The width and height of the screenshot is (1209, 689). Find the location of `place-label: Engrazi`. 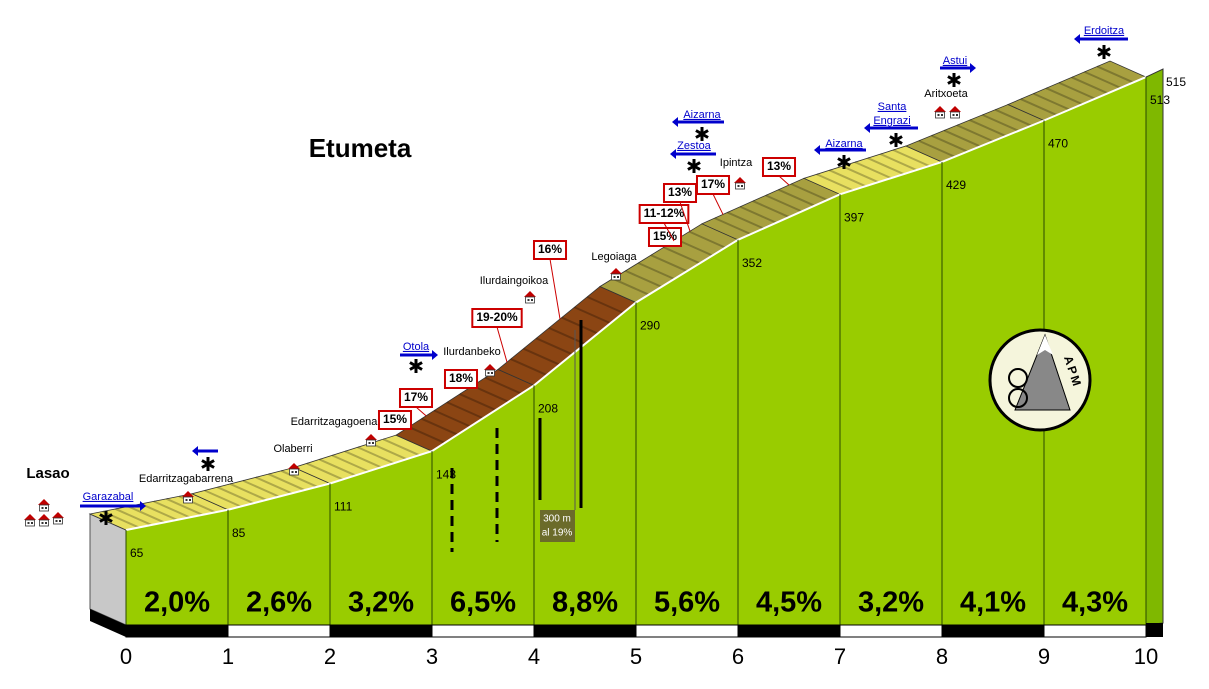

place-label: Engrazi is located at coordinates (891, 121).